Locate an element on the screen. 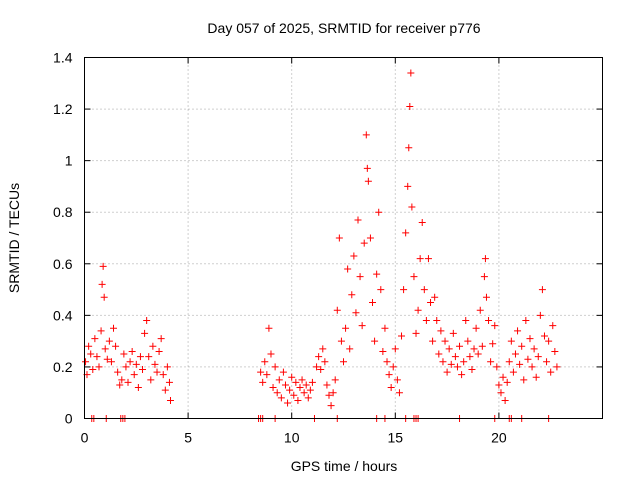 This screenshot has width=640, height=480. y-tick-label: 0 is located at coordinates (69, 419).